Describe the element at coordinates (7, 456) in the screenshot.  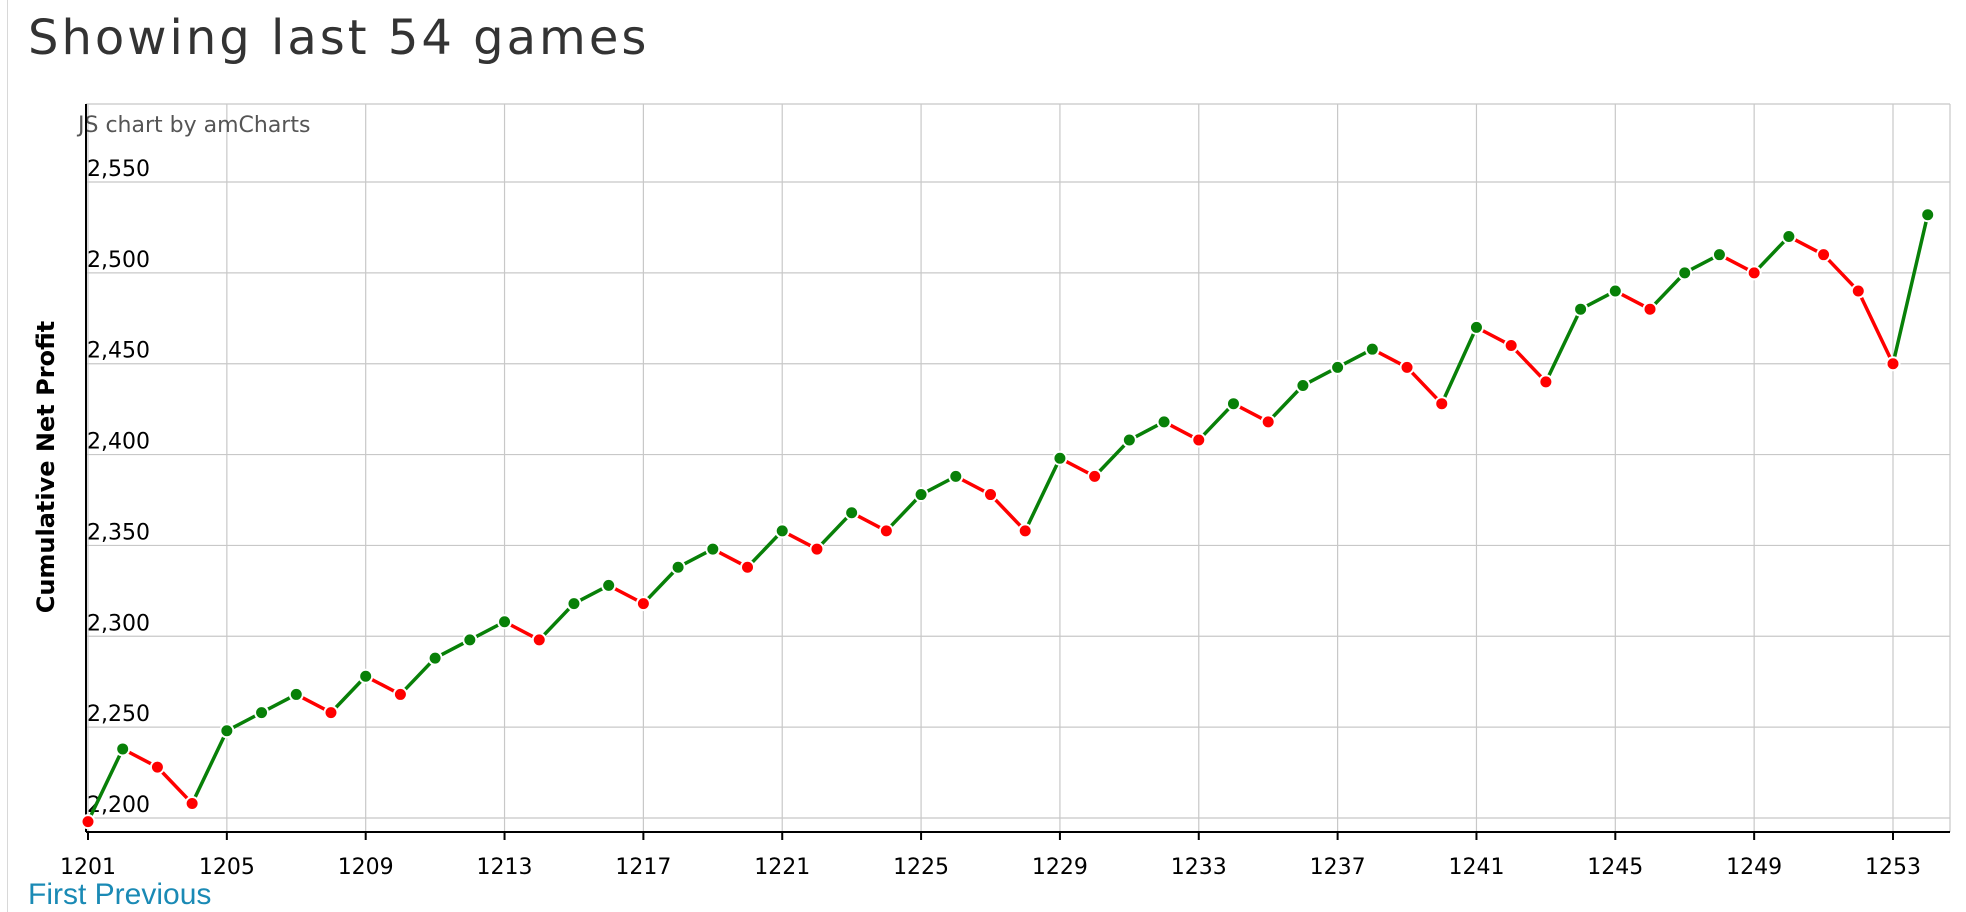
I see `left-border` at that location.